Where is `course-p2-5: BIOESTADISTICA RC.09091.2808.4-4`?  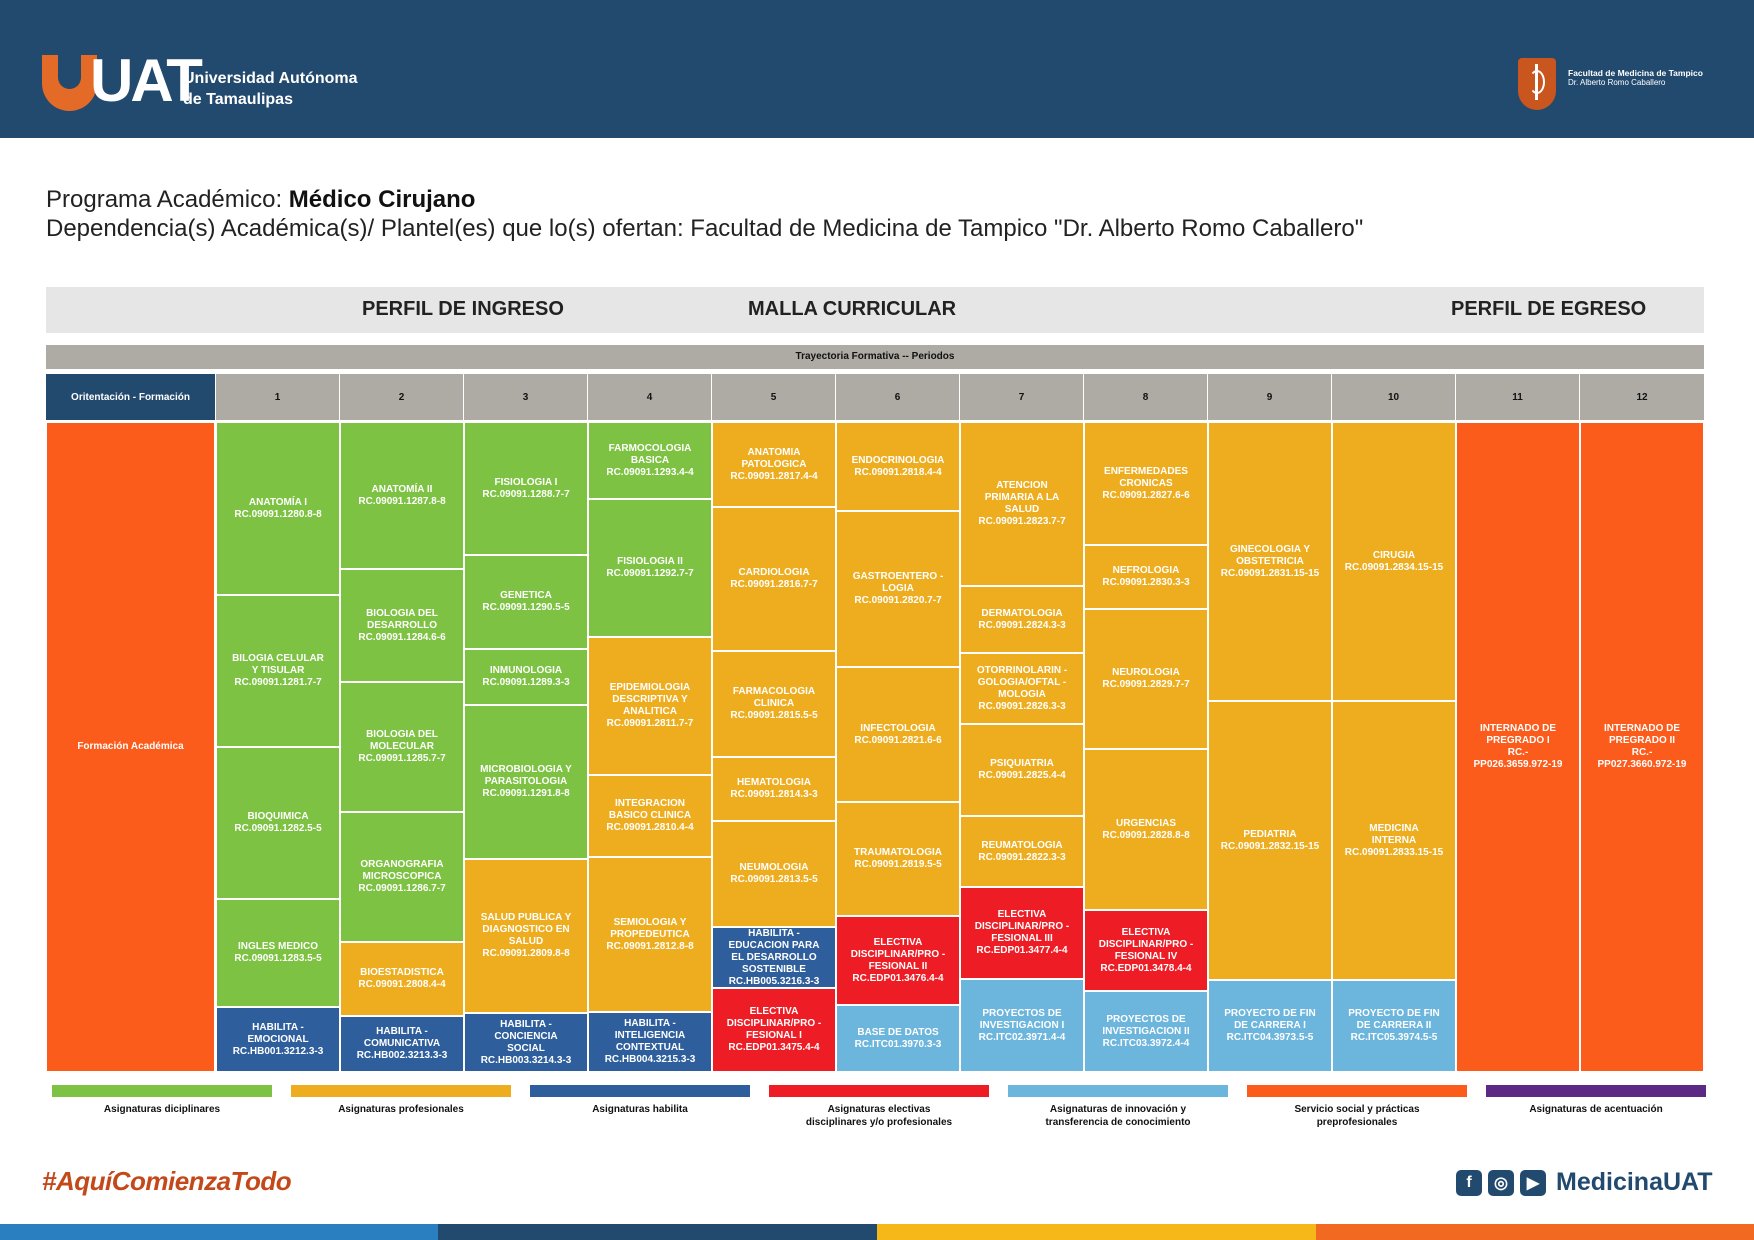
course-p2-5: BIOESTADISTICA RC.09091.2808.4-4 is located at coordinates (402, 979).